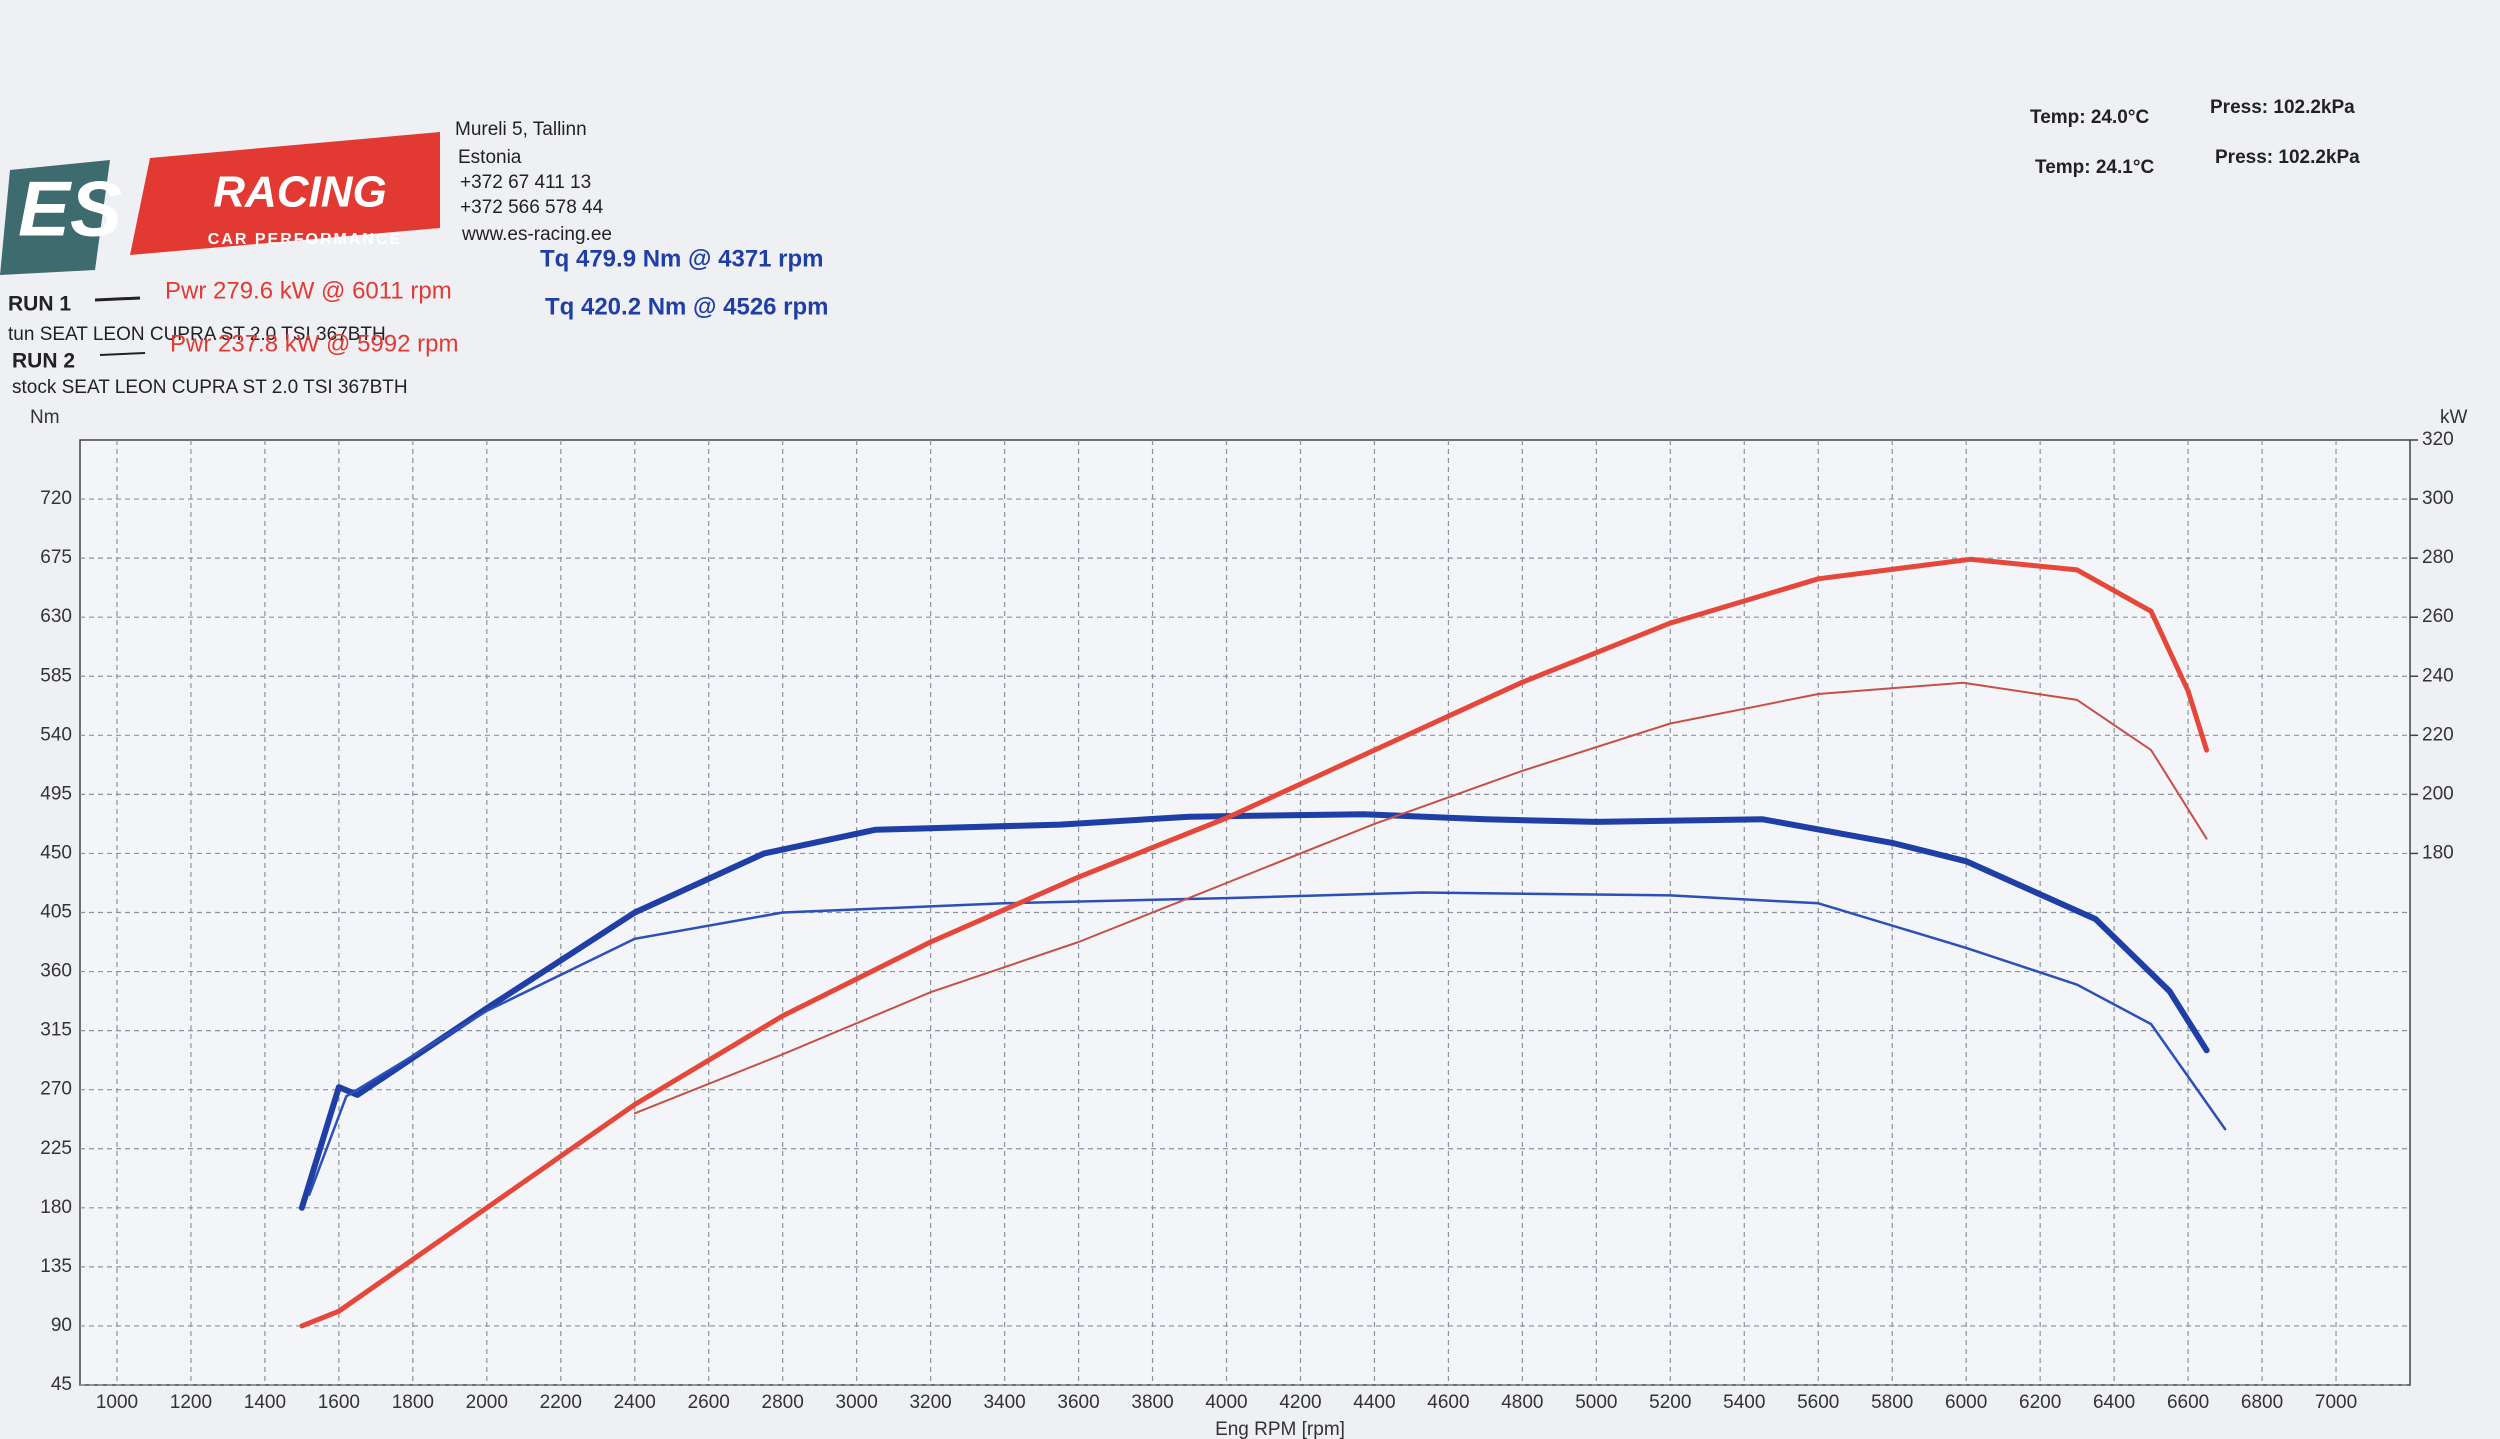  Describe the element at coordinates (56, 1148) in the screenshot. I see `y-tick-label: 225` at that location.